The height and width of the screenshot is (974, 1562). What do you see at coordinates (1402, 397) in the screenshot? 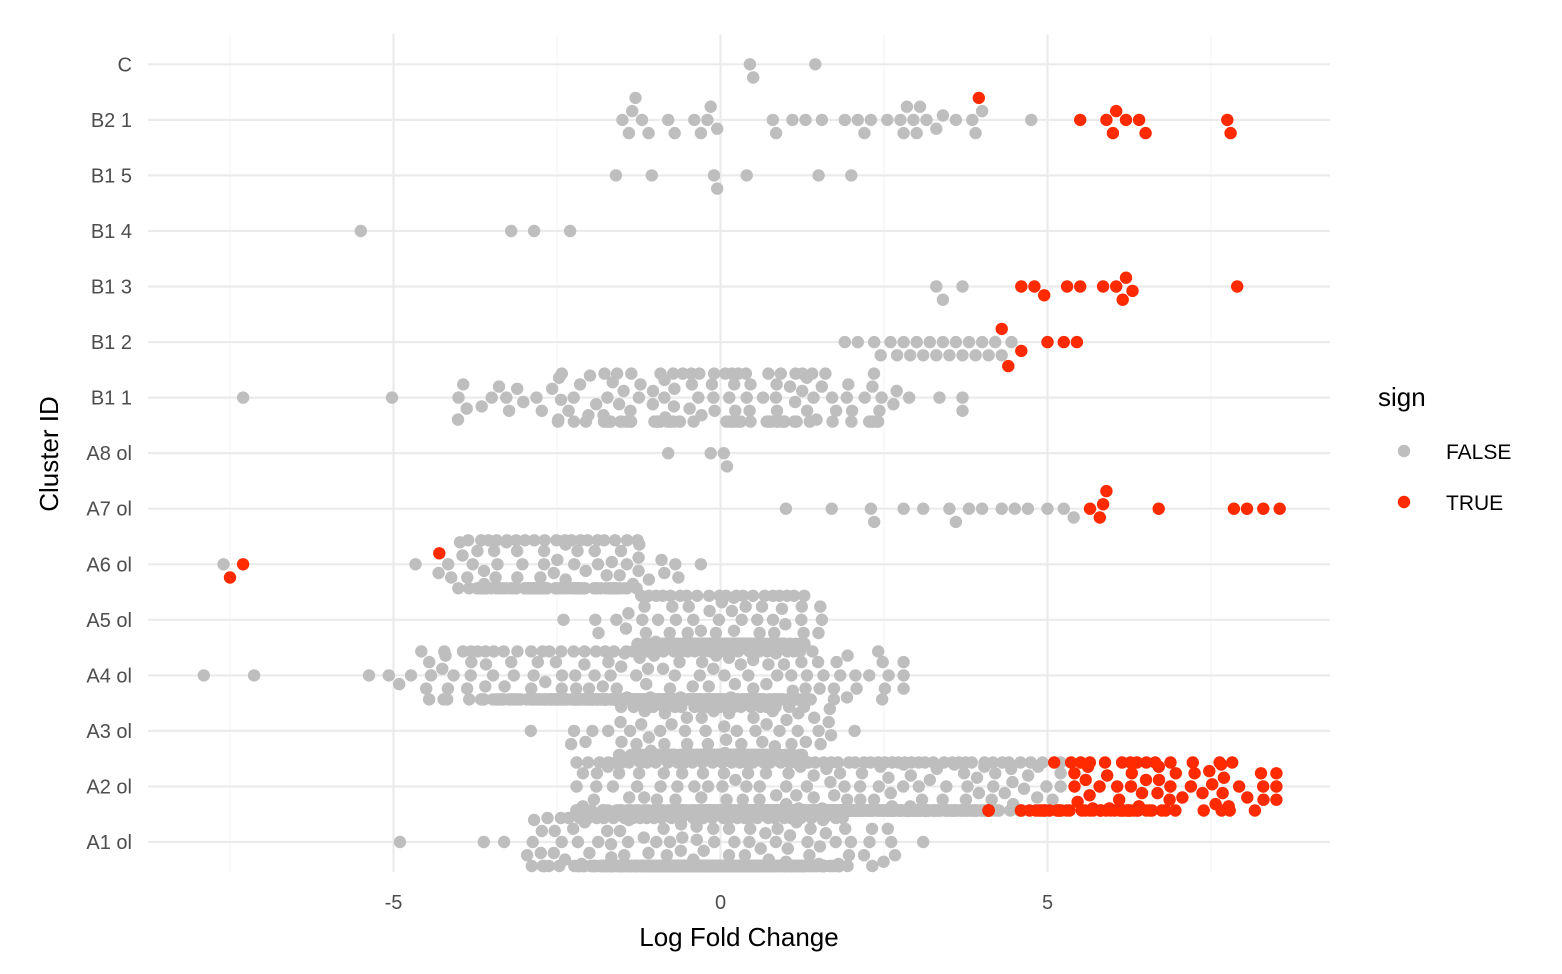
I see `legend-title: sign` at bounding box center [1402, 397].